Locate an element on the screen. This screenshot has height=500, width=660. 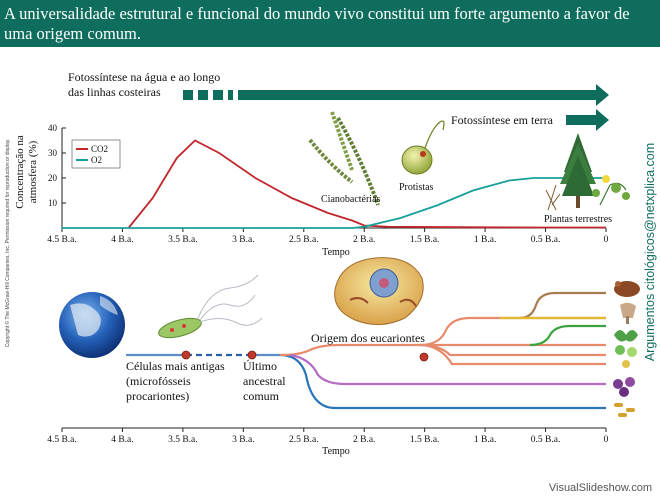
prokaryote-cell-illustration is located at coordinates (210, 306).